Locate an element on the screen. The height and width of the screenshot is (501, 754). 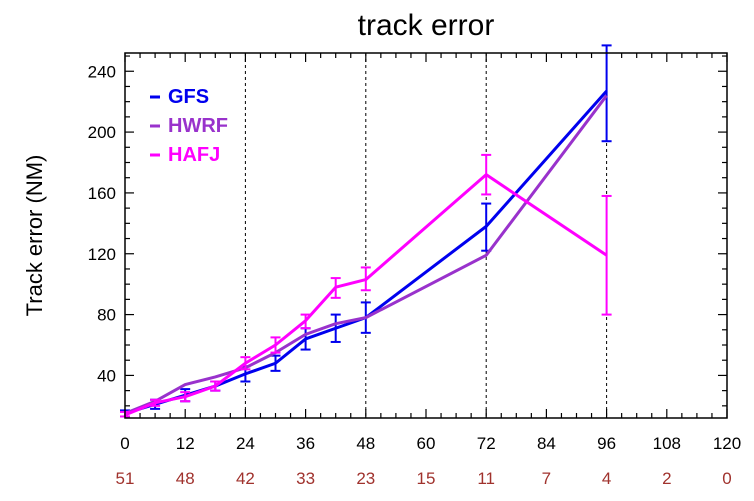
case-count-label: 23 is located at coordinates (365, 478).